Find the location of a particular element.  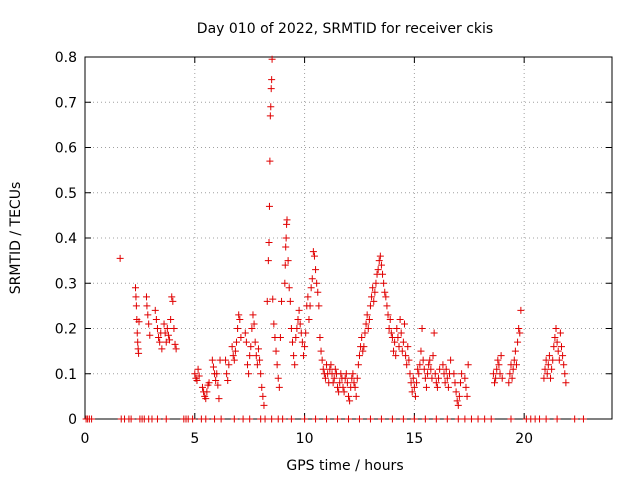

x-tick-label: 15 is located at coordinates (414, 439).